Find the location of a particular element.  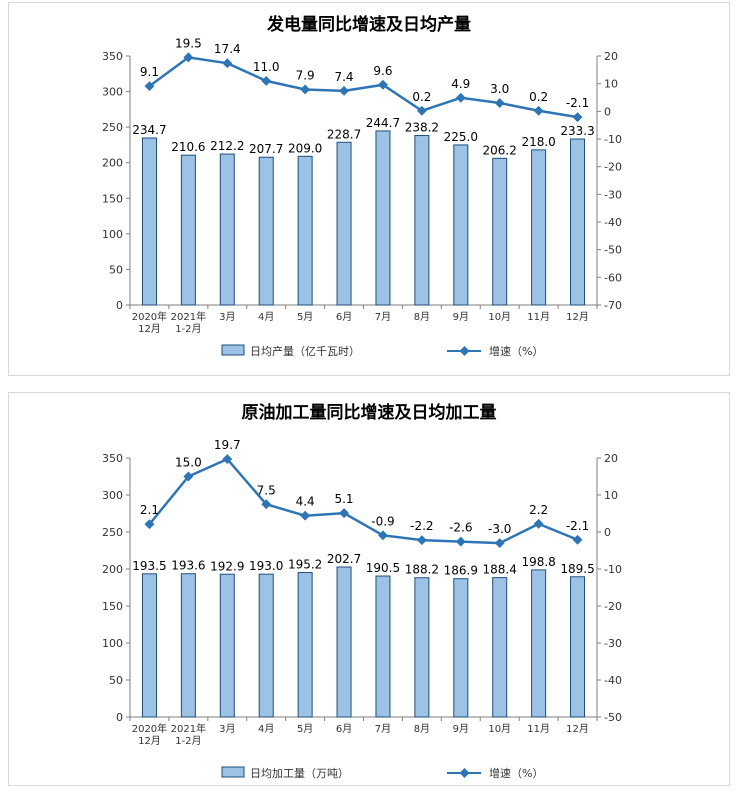

x-tick-label: 10月 is located at coordinates (499, 729).